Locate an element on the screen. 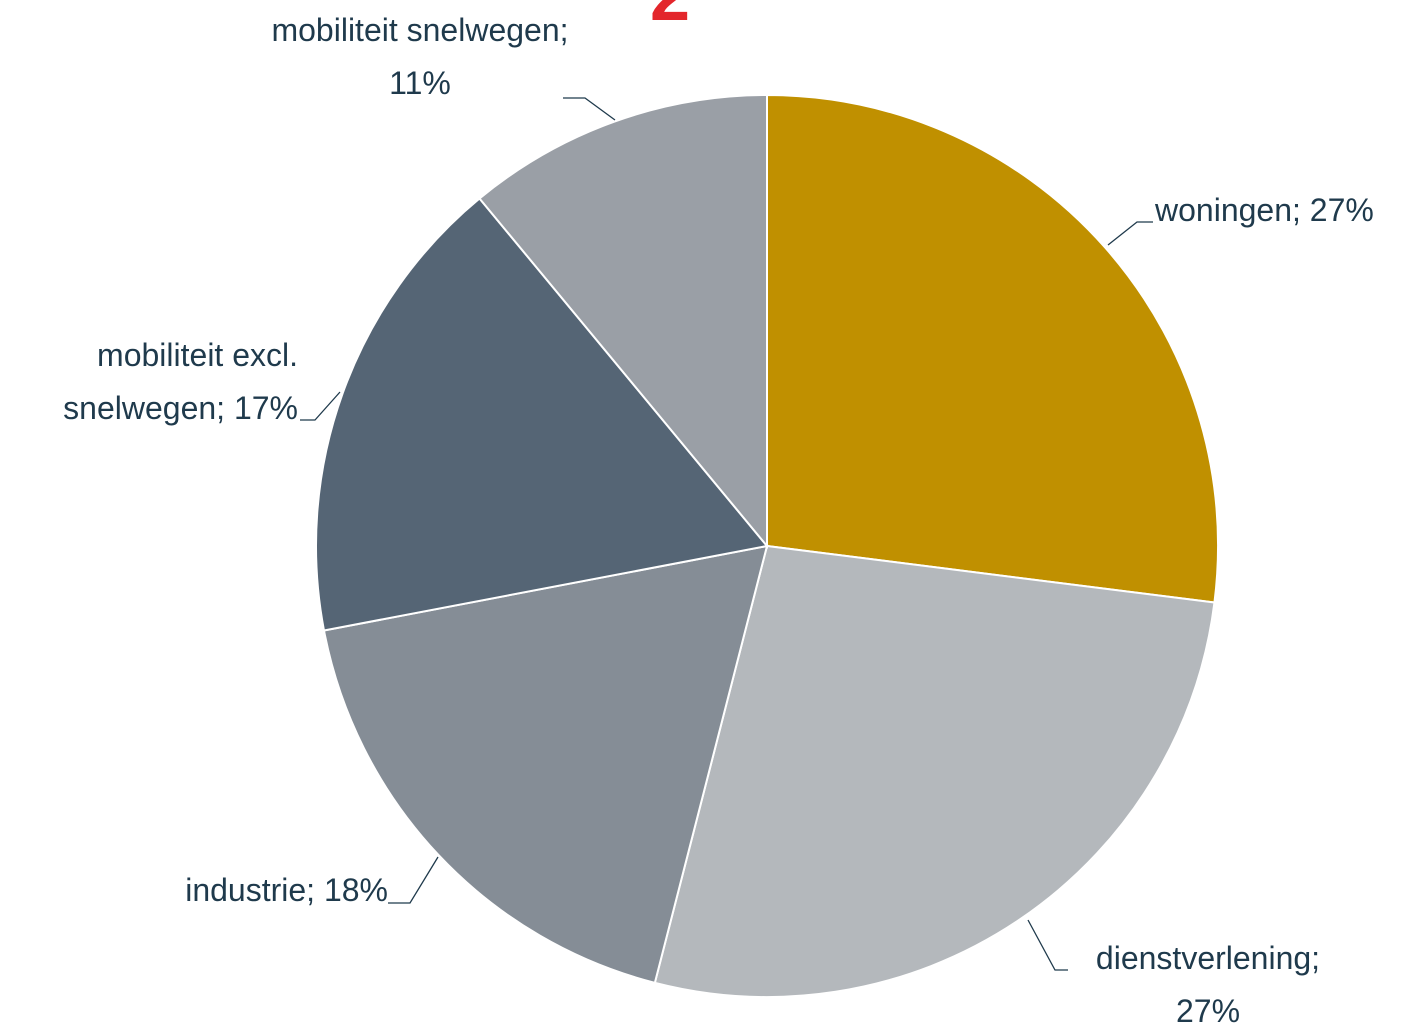 The height and width of the screenshot is (1024, 1427). data-label: dienstverlening; 27% is located at coordinates (1208, 982).